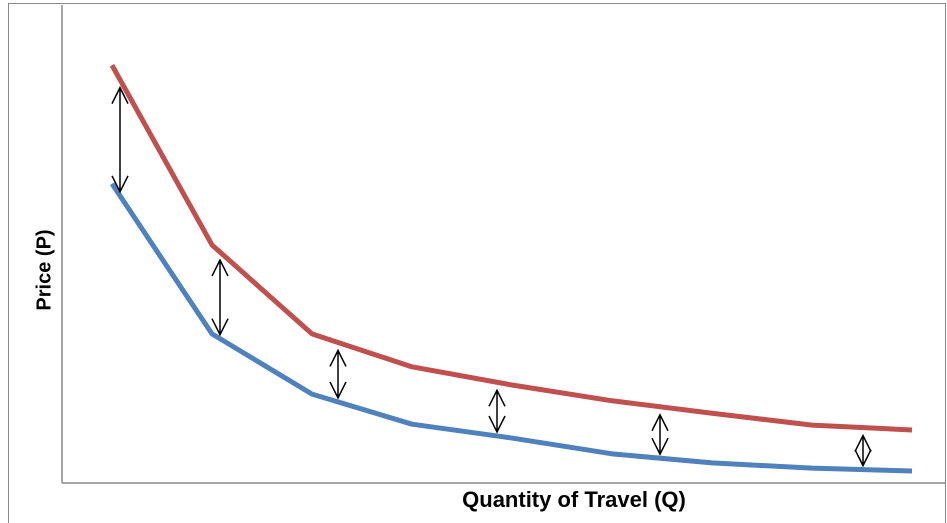  I want to click on y-axis-label: Price (P), so click(44, 269).